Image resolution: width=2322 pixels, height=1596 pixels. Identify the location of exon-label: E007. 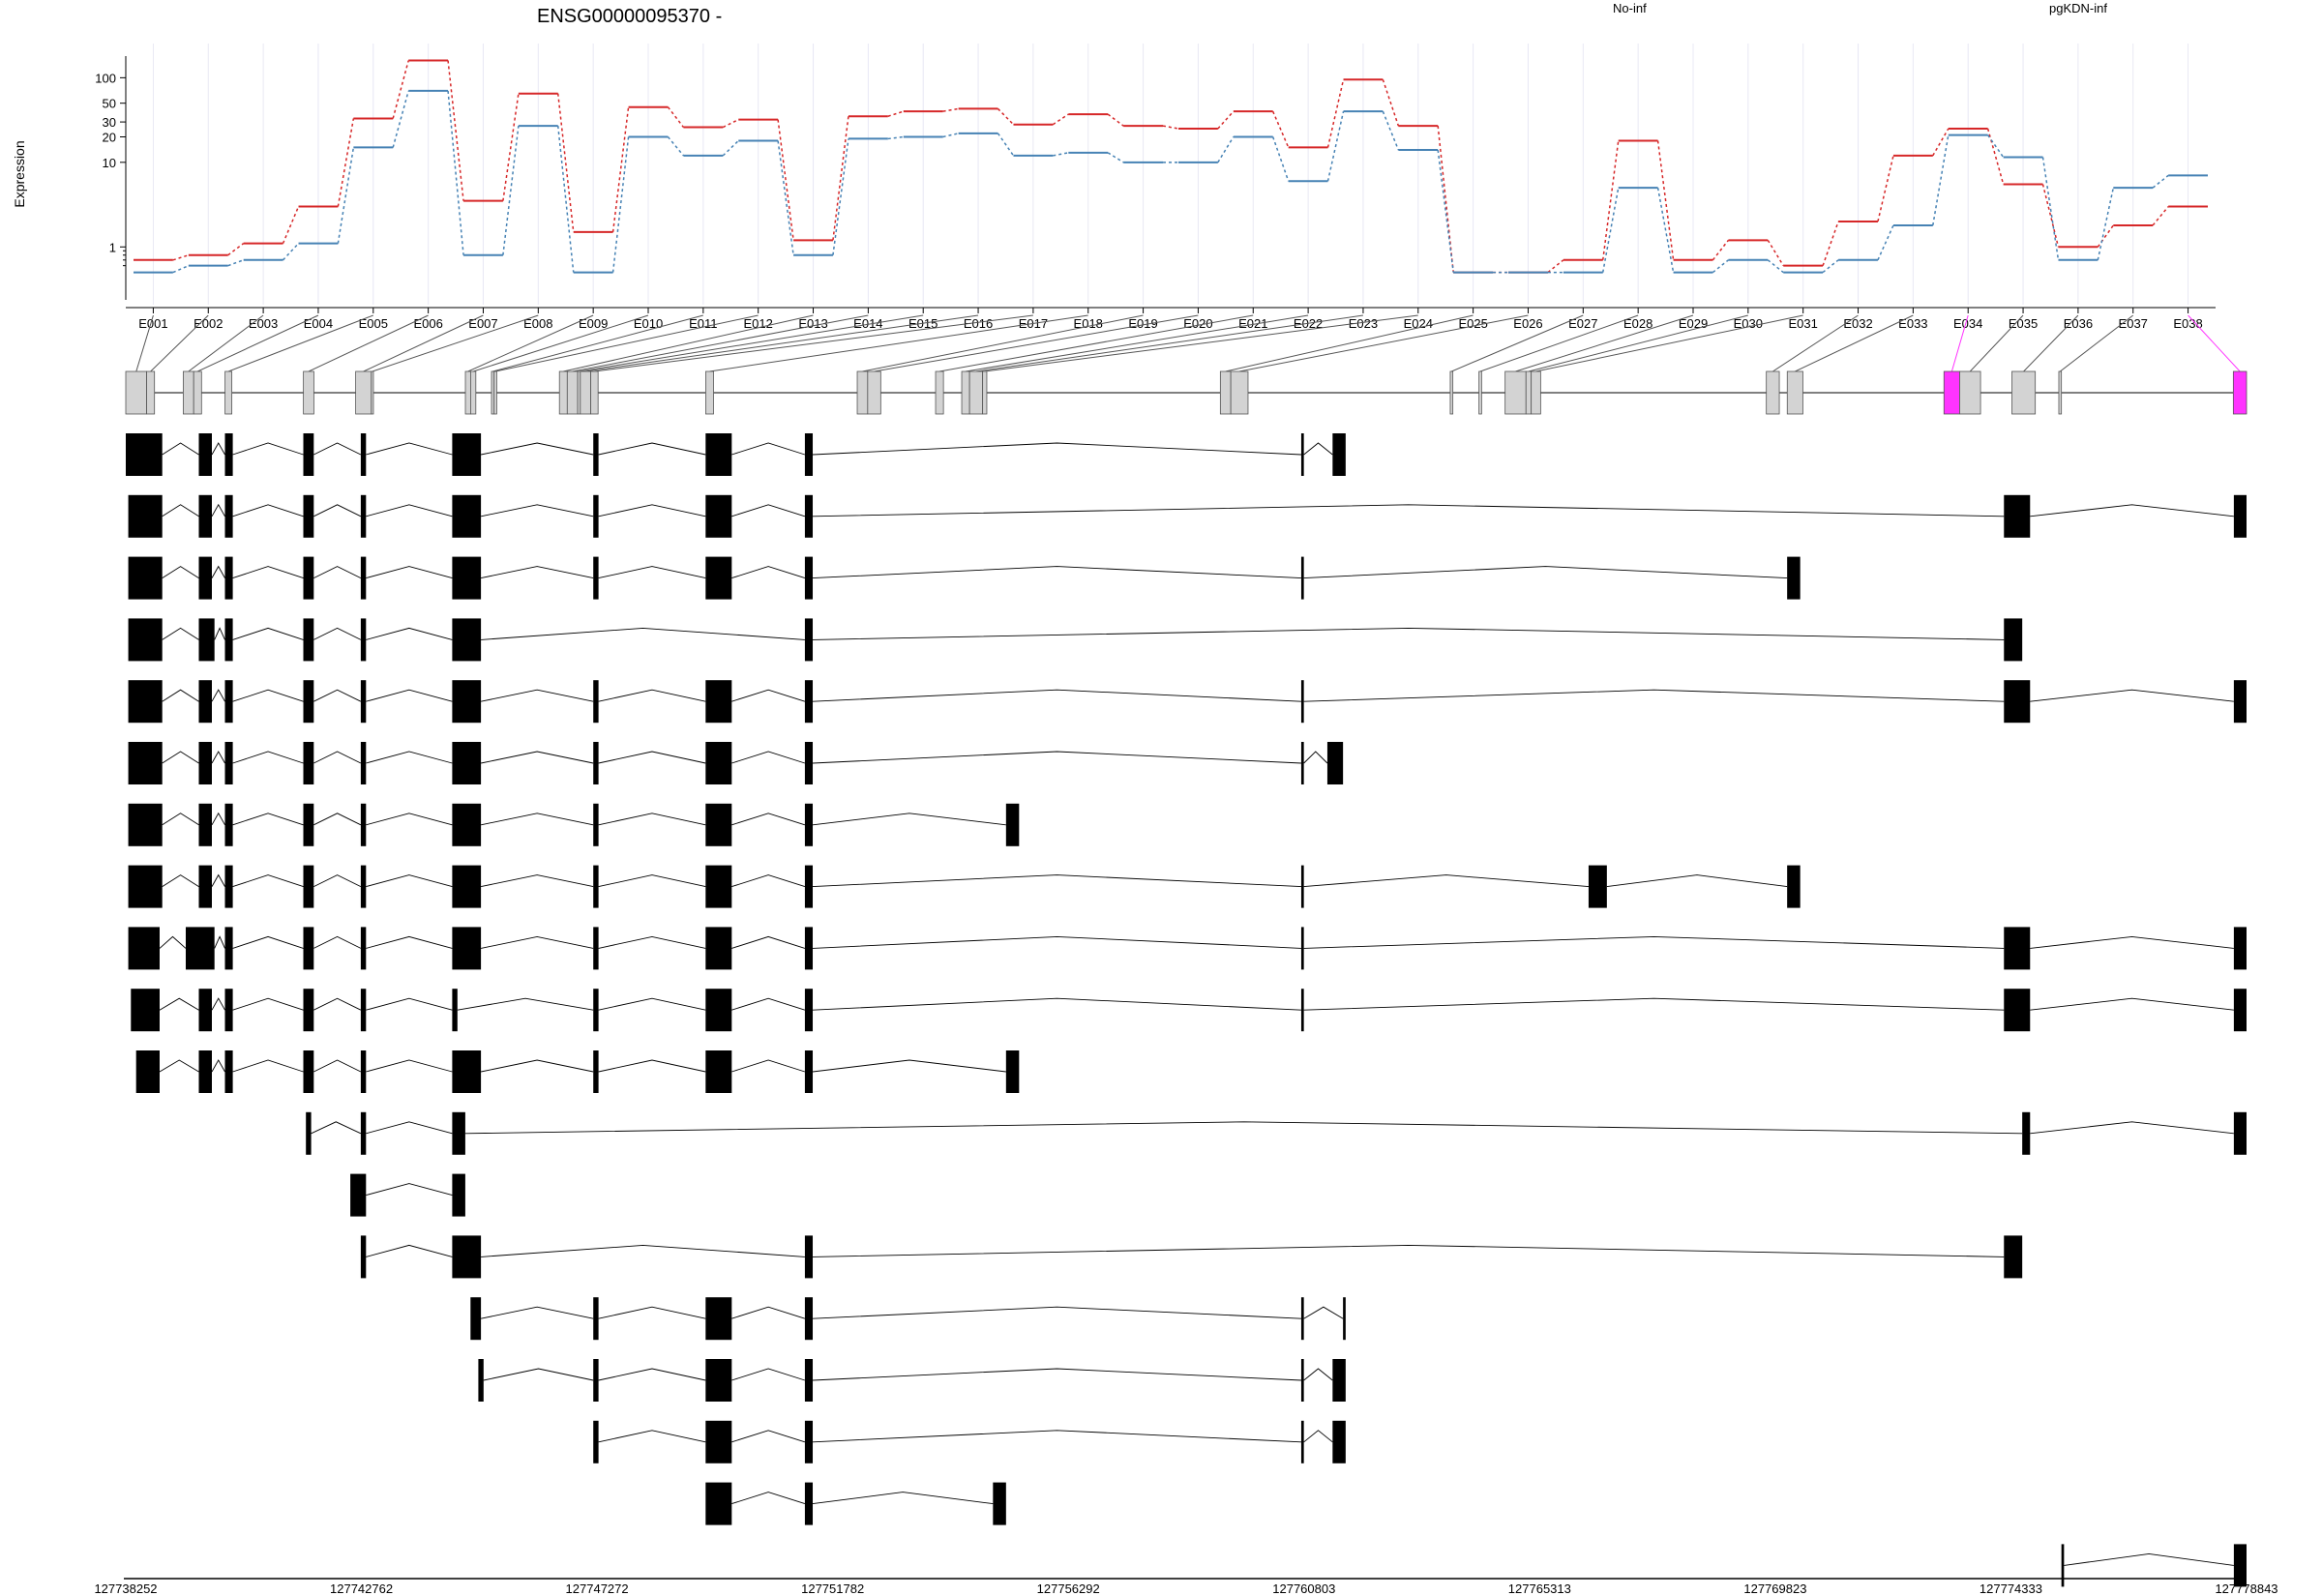
(482, 323).